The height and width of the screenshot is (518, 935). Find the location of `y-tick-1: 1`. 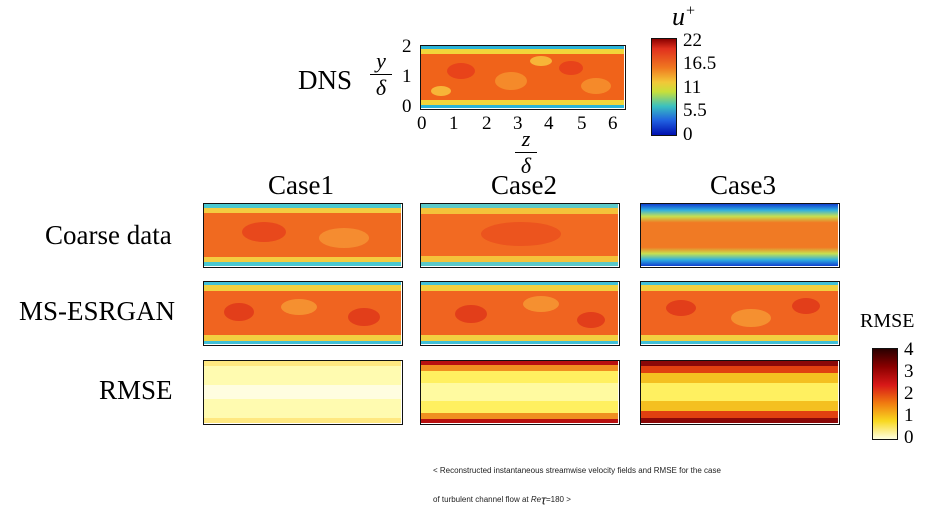

y-tick-1: 1 is located at coordinates (407, 76).